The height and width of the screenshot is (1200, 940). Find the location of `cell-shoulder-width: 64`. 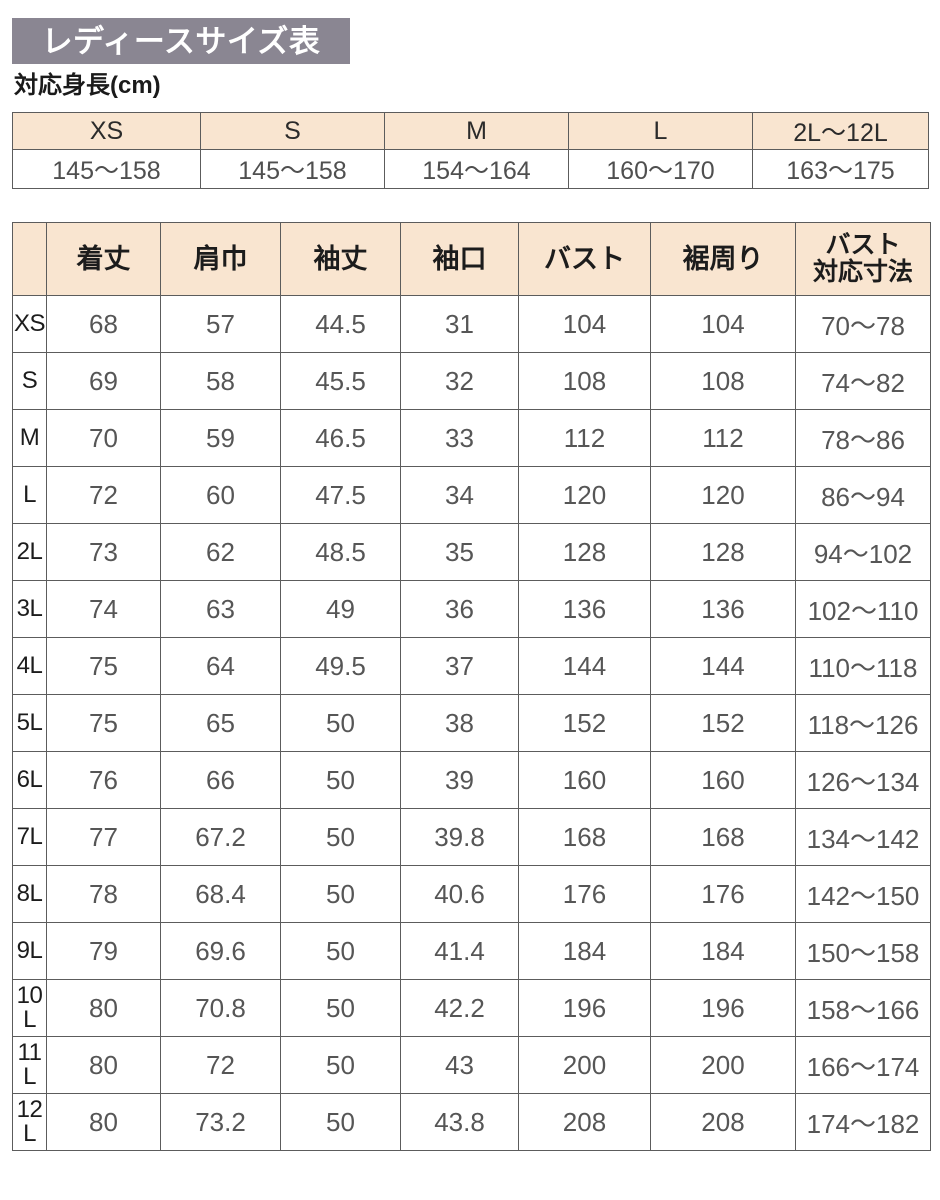

cell-shoulder-width: 64 is located at coordinates (220, 666).